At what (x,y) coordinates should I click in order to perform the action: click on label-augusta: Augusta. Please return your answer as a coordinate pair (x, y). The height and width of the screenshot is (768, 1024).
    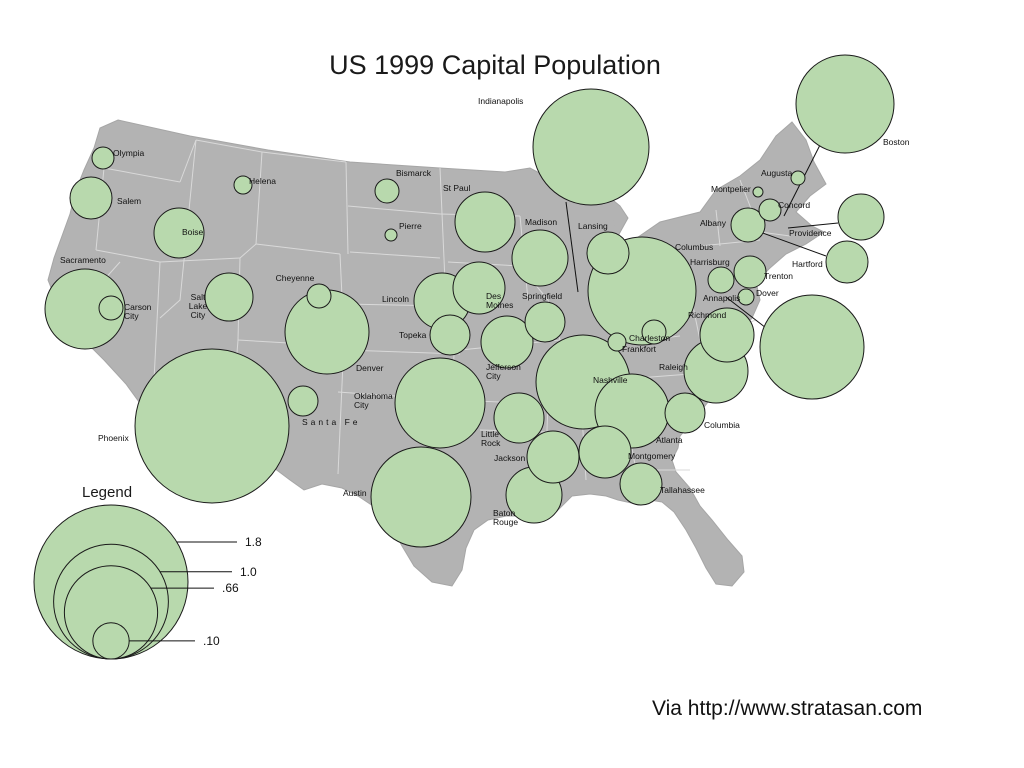
    Looking at the image, I should click on (776, 173).